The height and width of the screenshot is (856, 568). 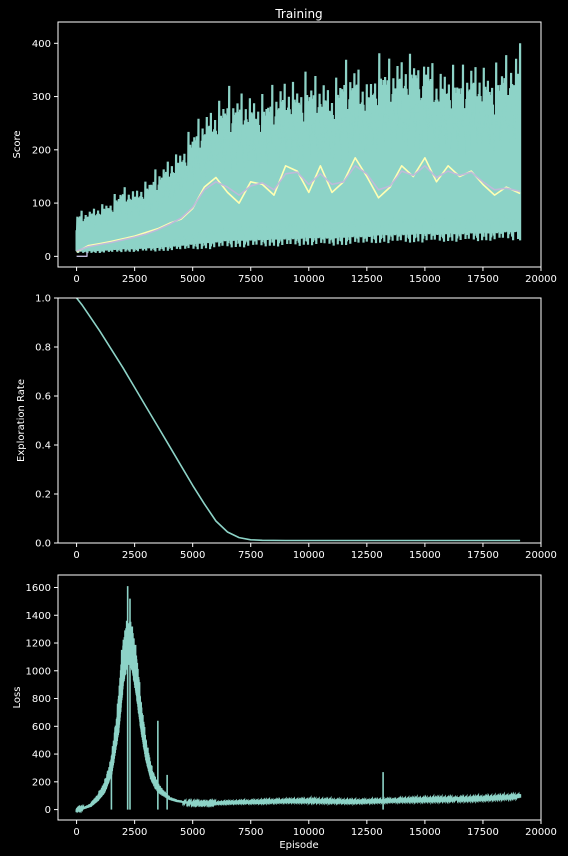 What do you see at coordinates (41, 755) in the screenshot?
I see `loss-ytick-label: 400` at bounding box center [41, 755].